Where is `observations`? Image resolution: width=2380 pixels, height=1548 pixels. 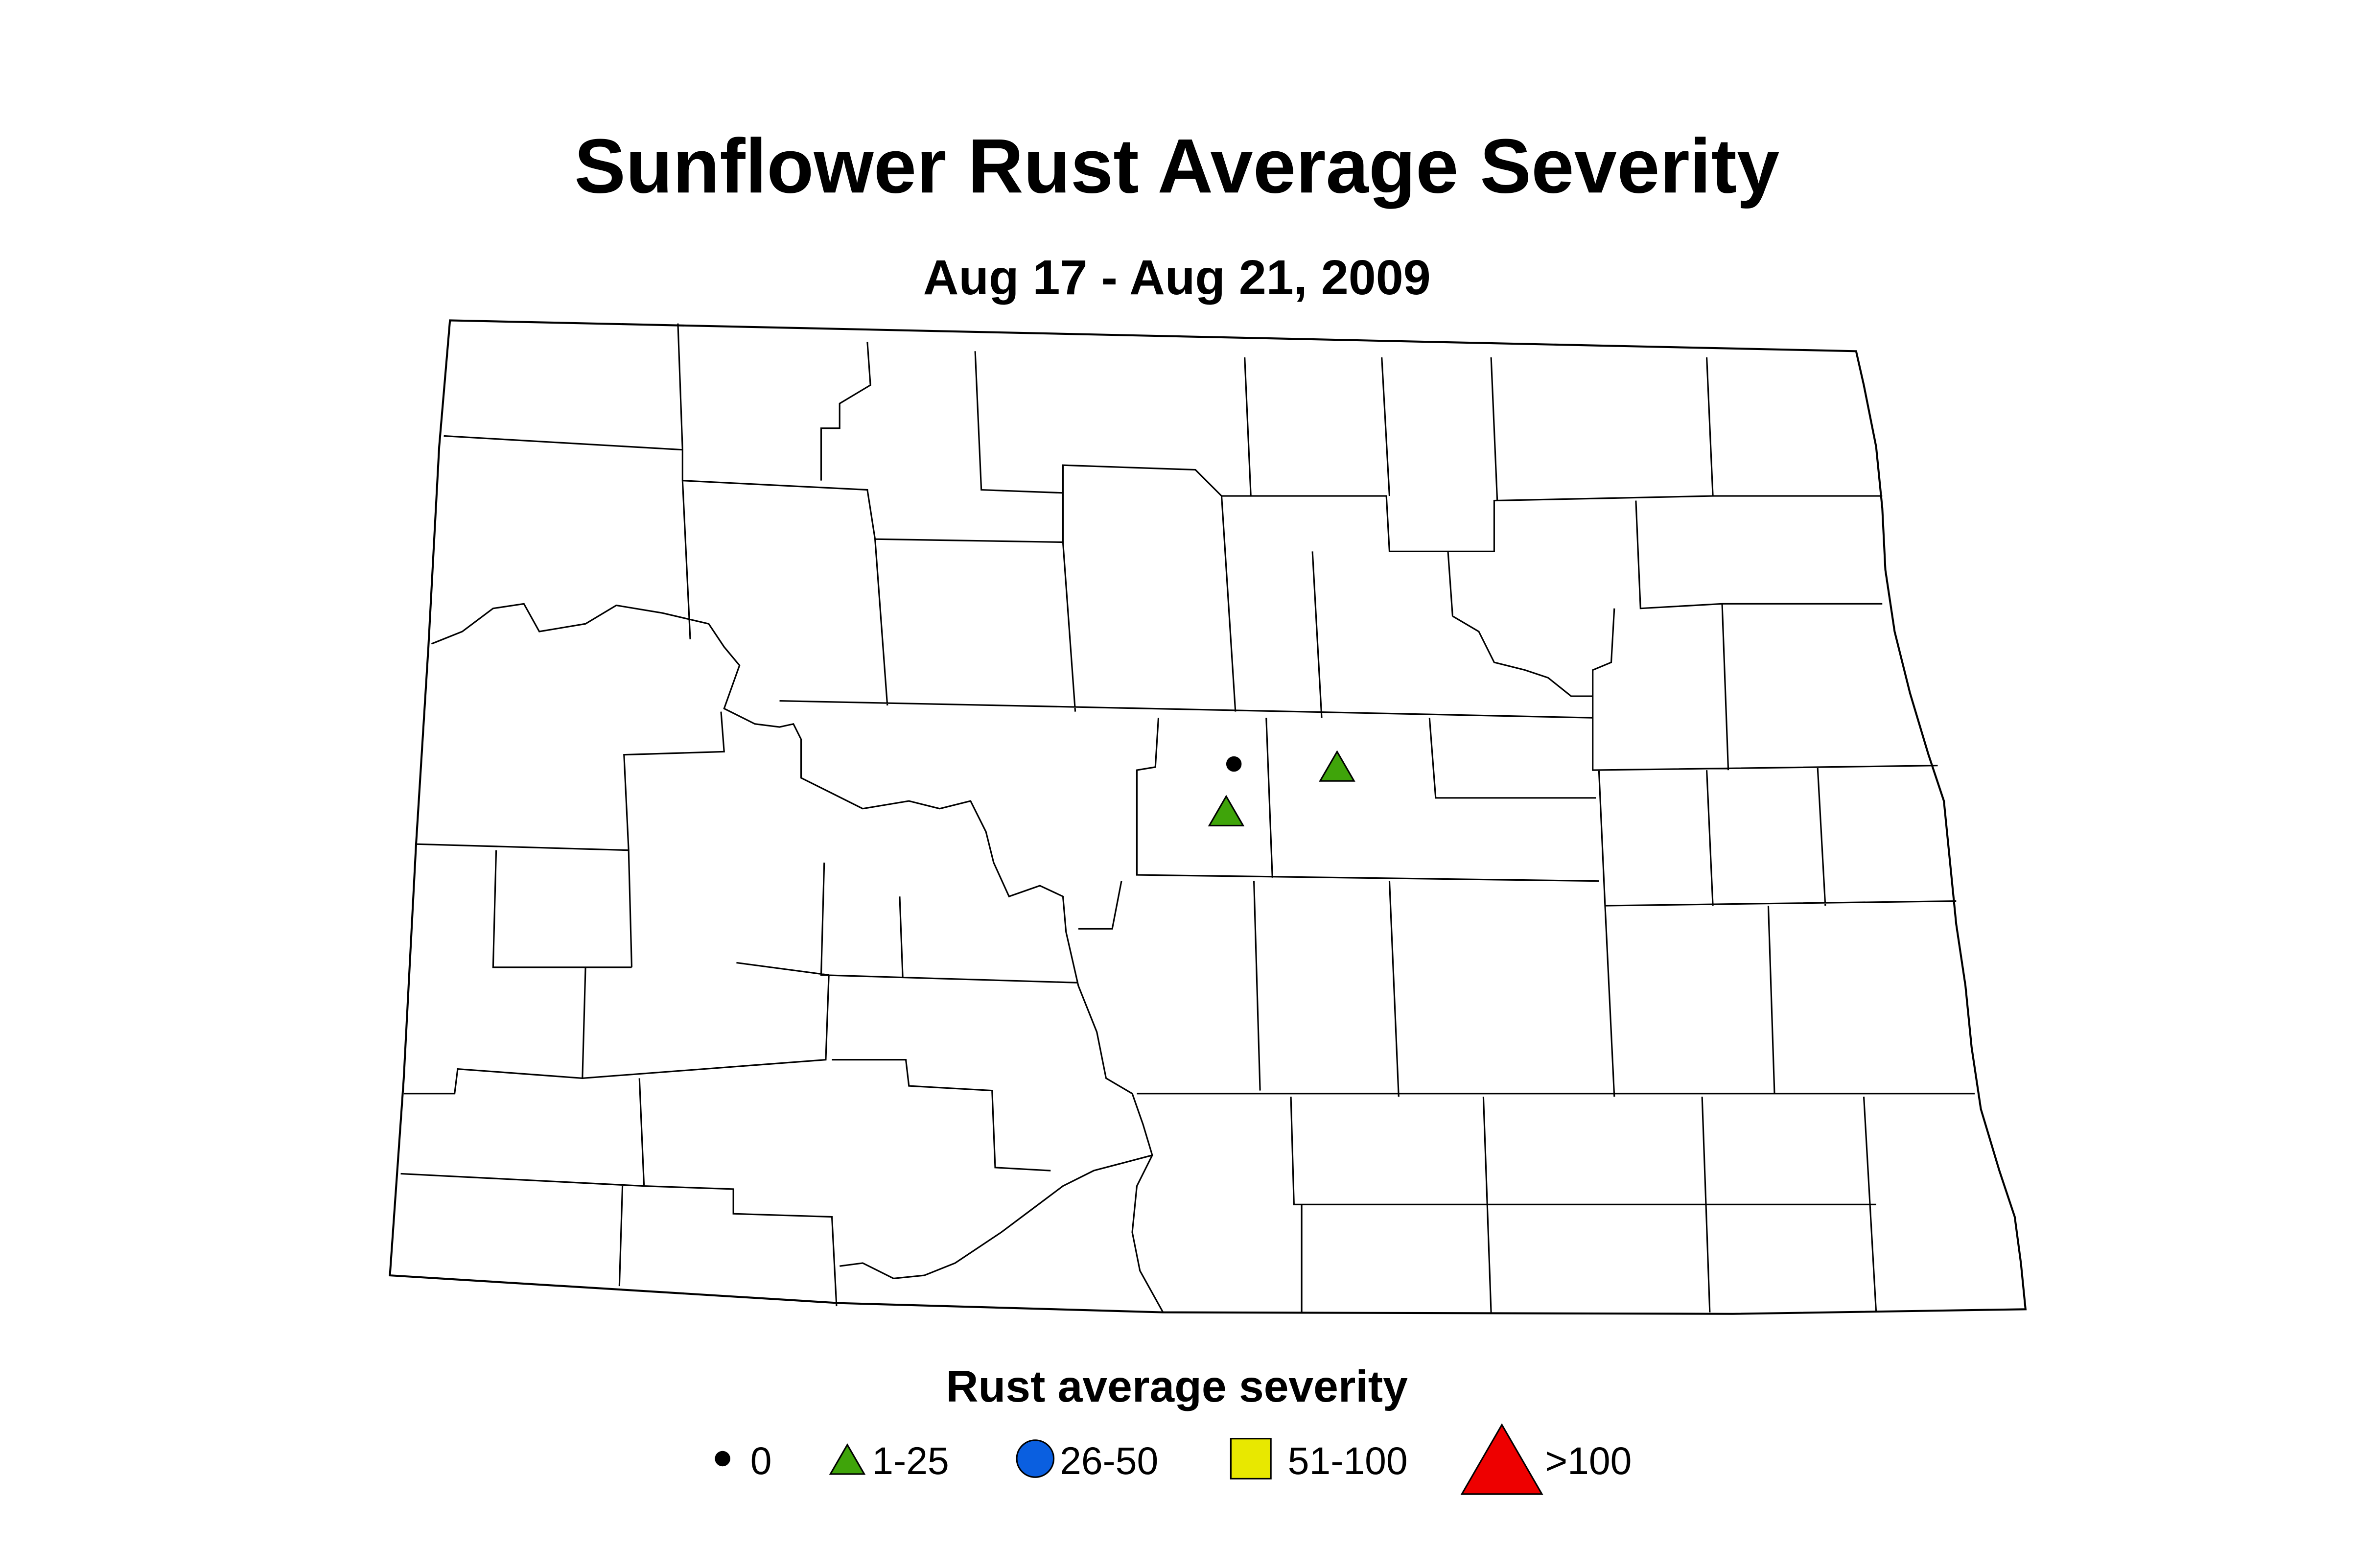 observations is located at coordinates (1281, 788).